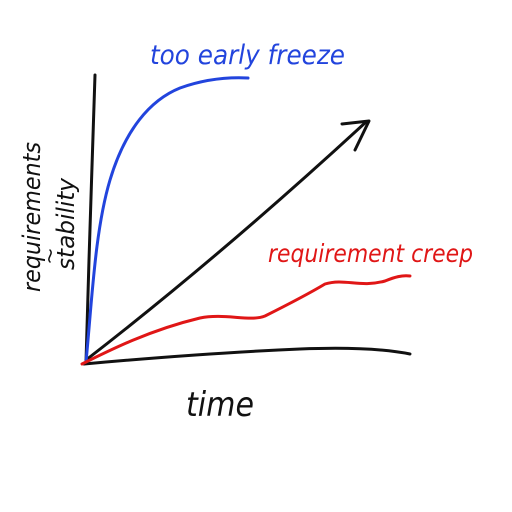 The width and height of the screenshot is (512, 512). I want to click on too-early-freeze-label: too early freeze, so click(247, 55).